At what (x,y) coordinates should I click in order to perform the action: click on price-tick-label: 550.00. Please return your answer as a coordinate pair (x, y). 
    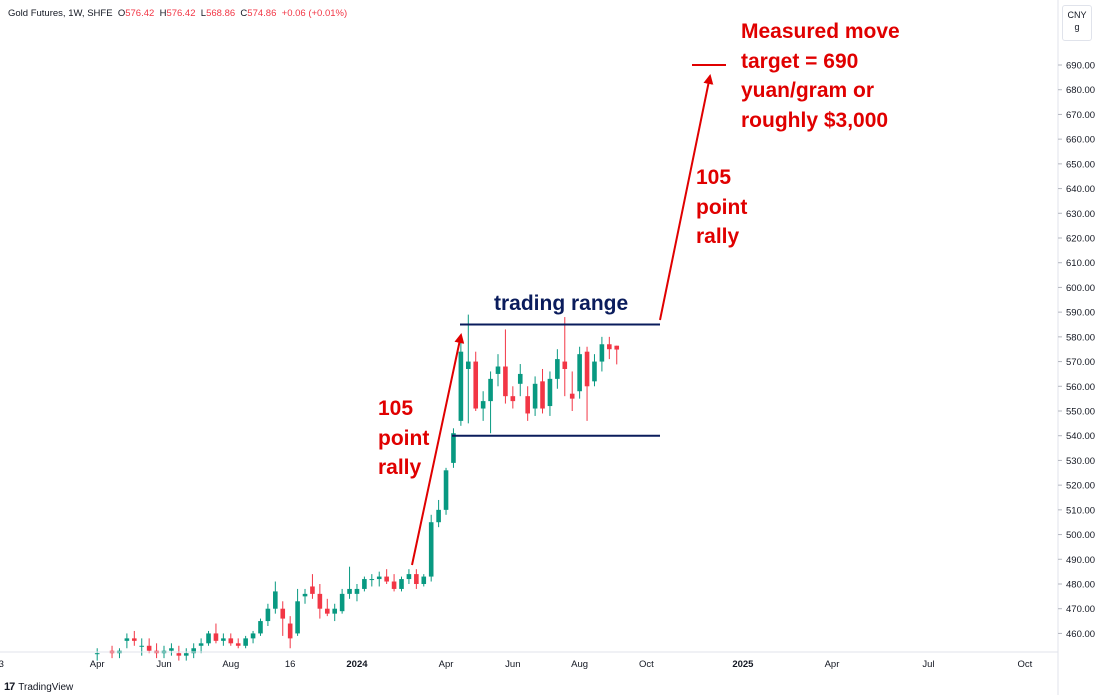
    Looking at the image, I should click on (1080, 411).